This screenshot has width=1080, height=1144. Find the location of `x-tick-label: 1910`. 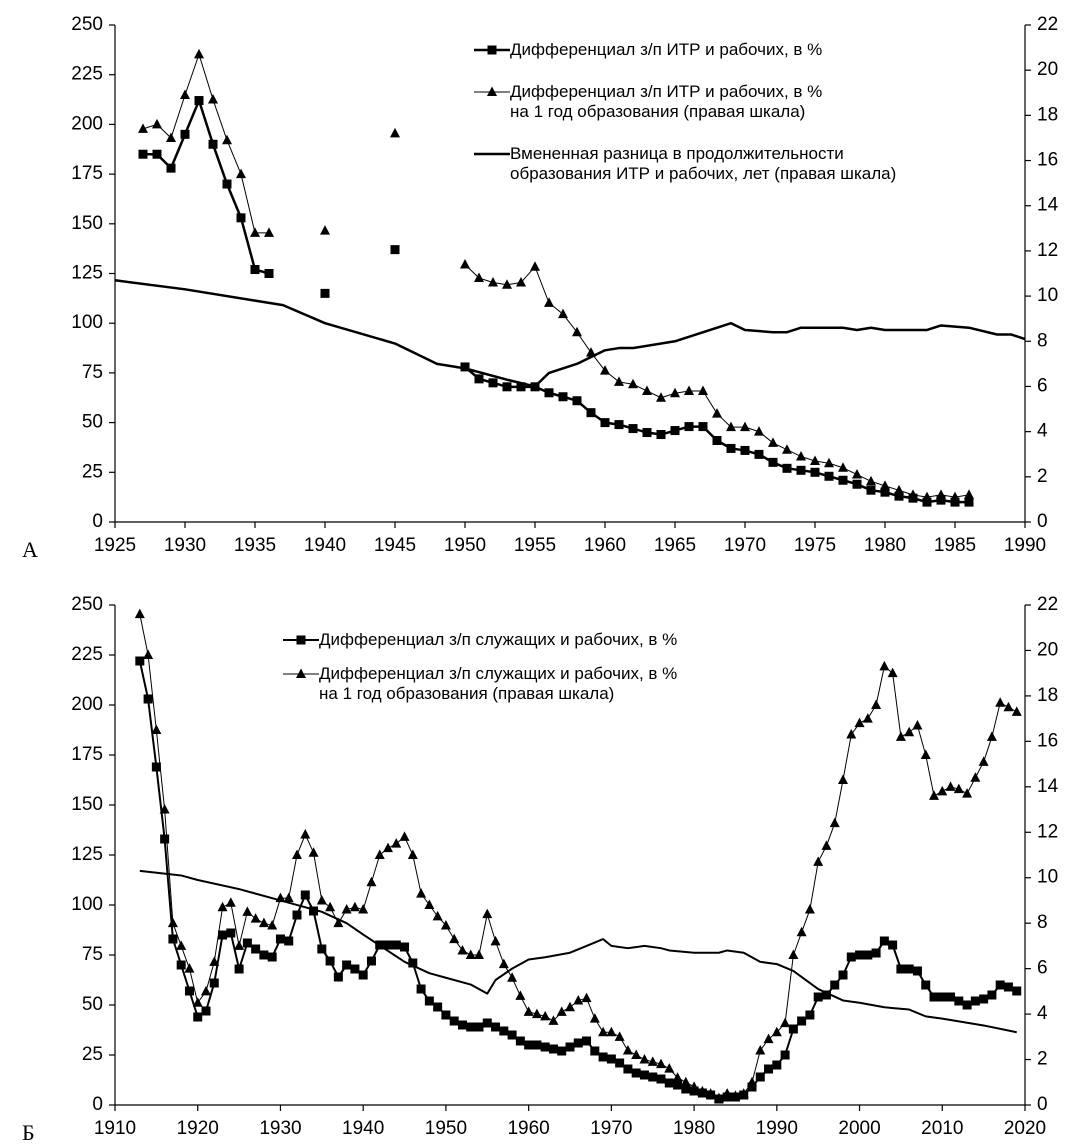

x-tick-label: 1910 is located at coordinates (115, 1128).